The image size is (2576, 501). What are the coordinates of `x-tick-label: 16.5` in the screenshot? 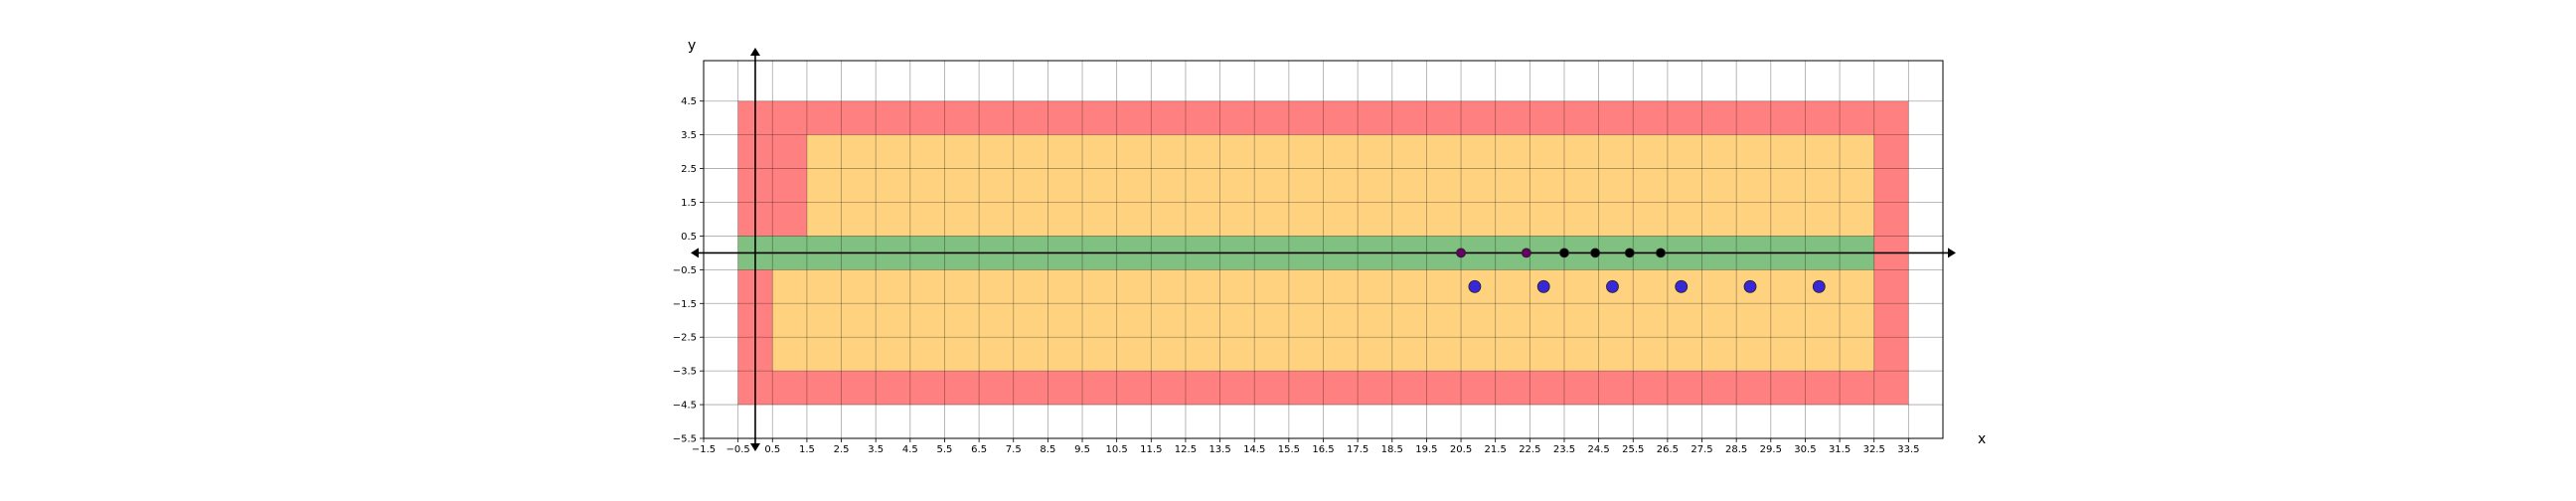 It's located at (1323, 449).